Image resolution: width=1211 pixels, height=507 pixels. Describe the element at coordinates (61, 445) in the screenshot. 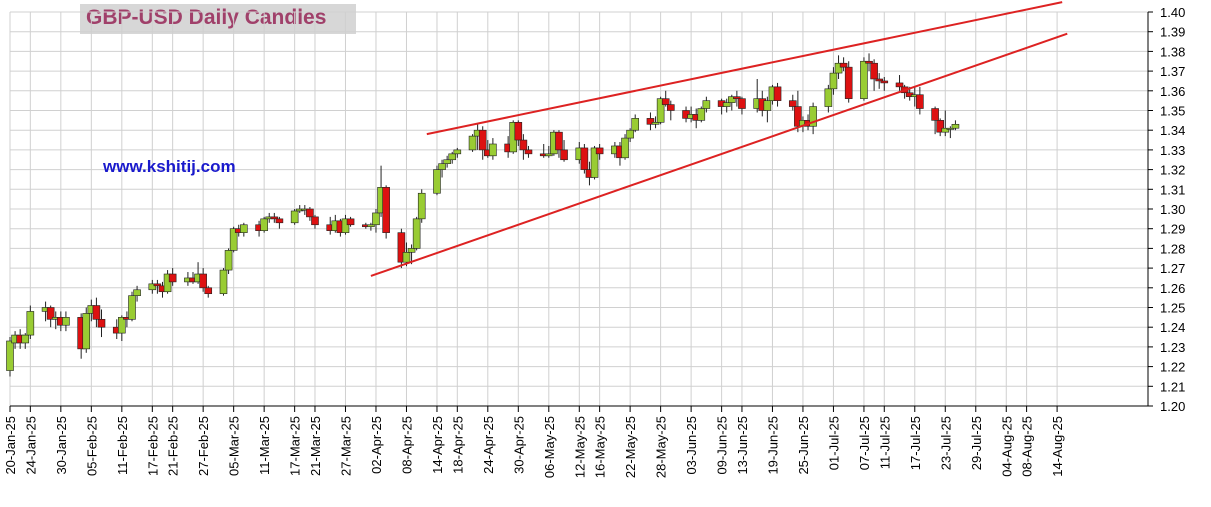

I see `x-tick-label: 30-Jan-25` at that location.